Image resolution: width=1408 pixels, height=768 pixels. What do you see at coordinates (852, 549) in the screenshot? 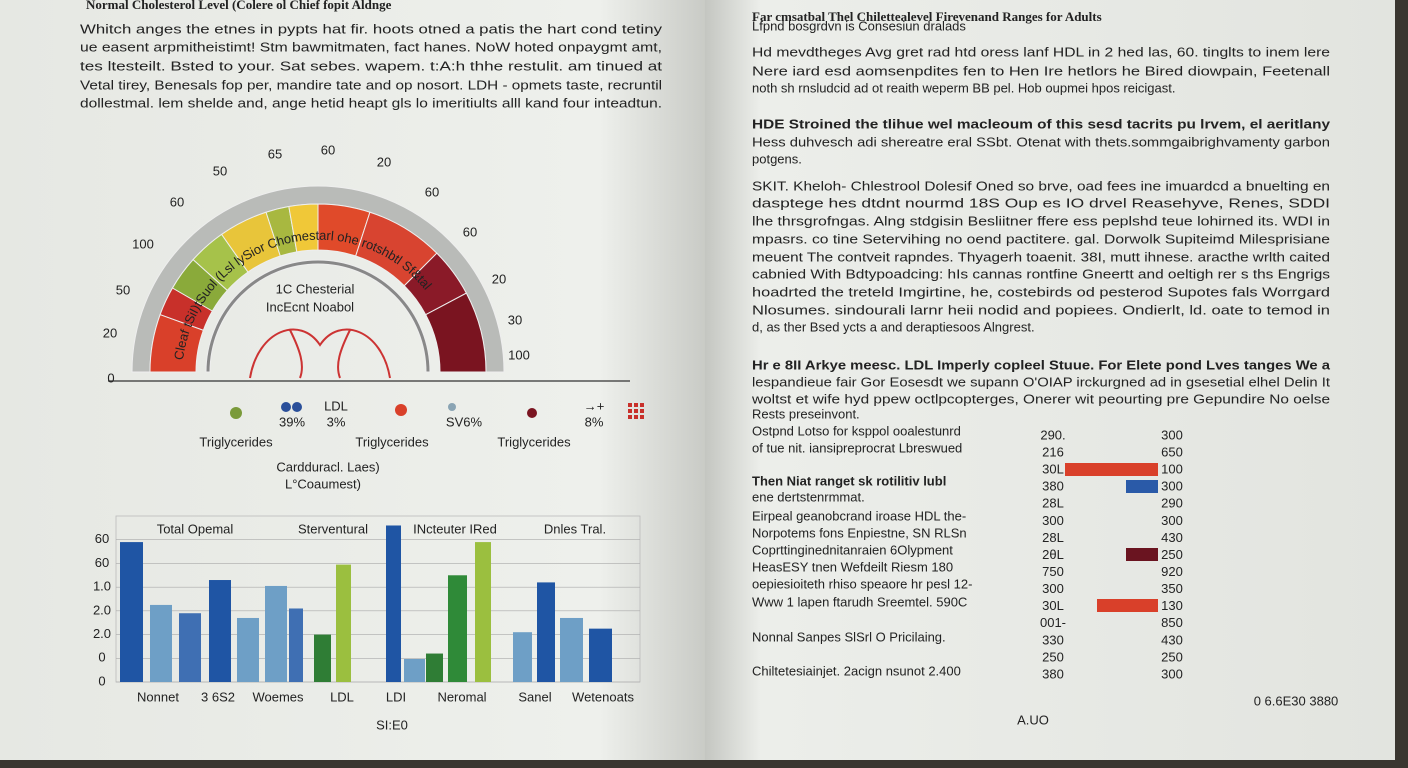
I see `side-line: Coprttinginednitanraien 6Olypment` at bounding box center [852, 549].